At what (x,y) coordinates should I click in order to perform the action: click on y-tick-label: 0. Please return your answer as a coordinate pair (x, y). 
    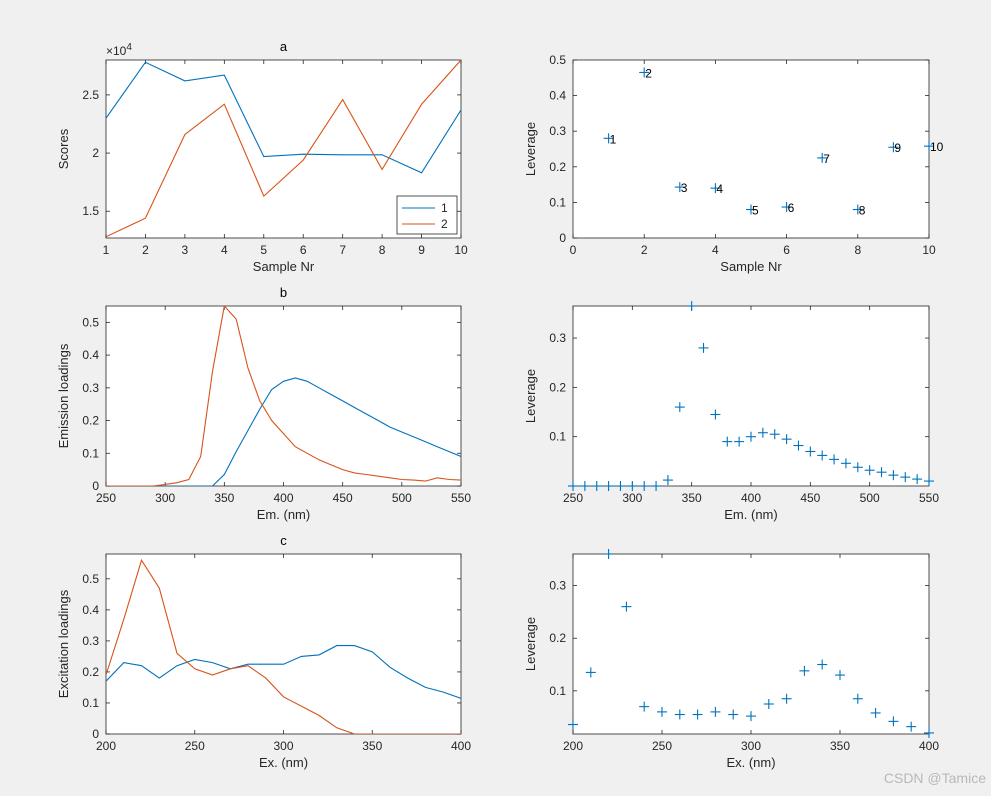
    Looking at the image, I should click on (95, 734).